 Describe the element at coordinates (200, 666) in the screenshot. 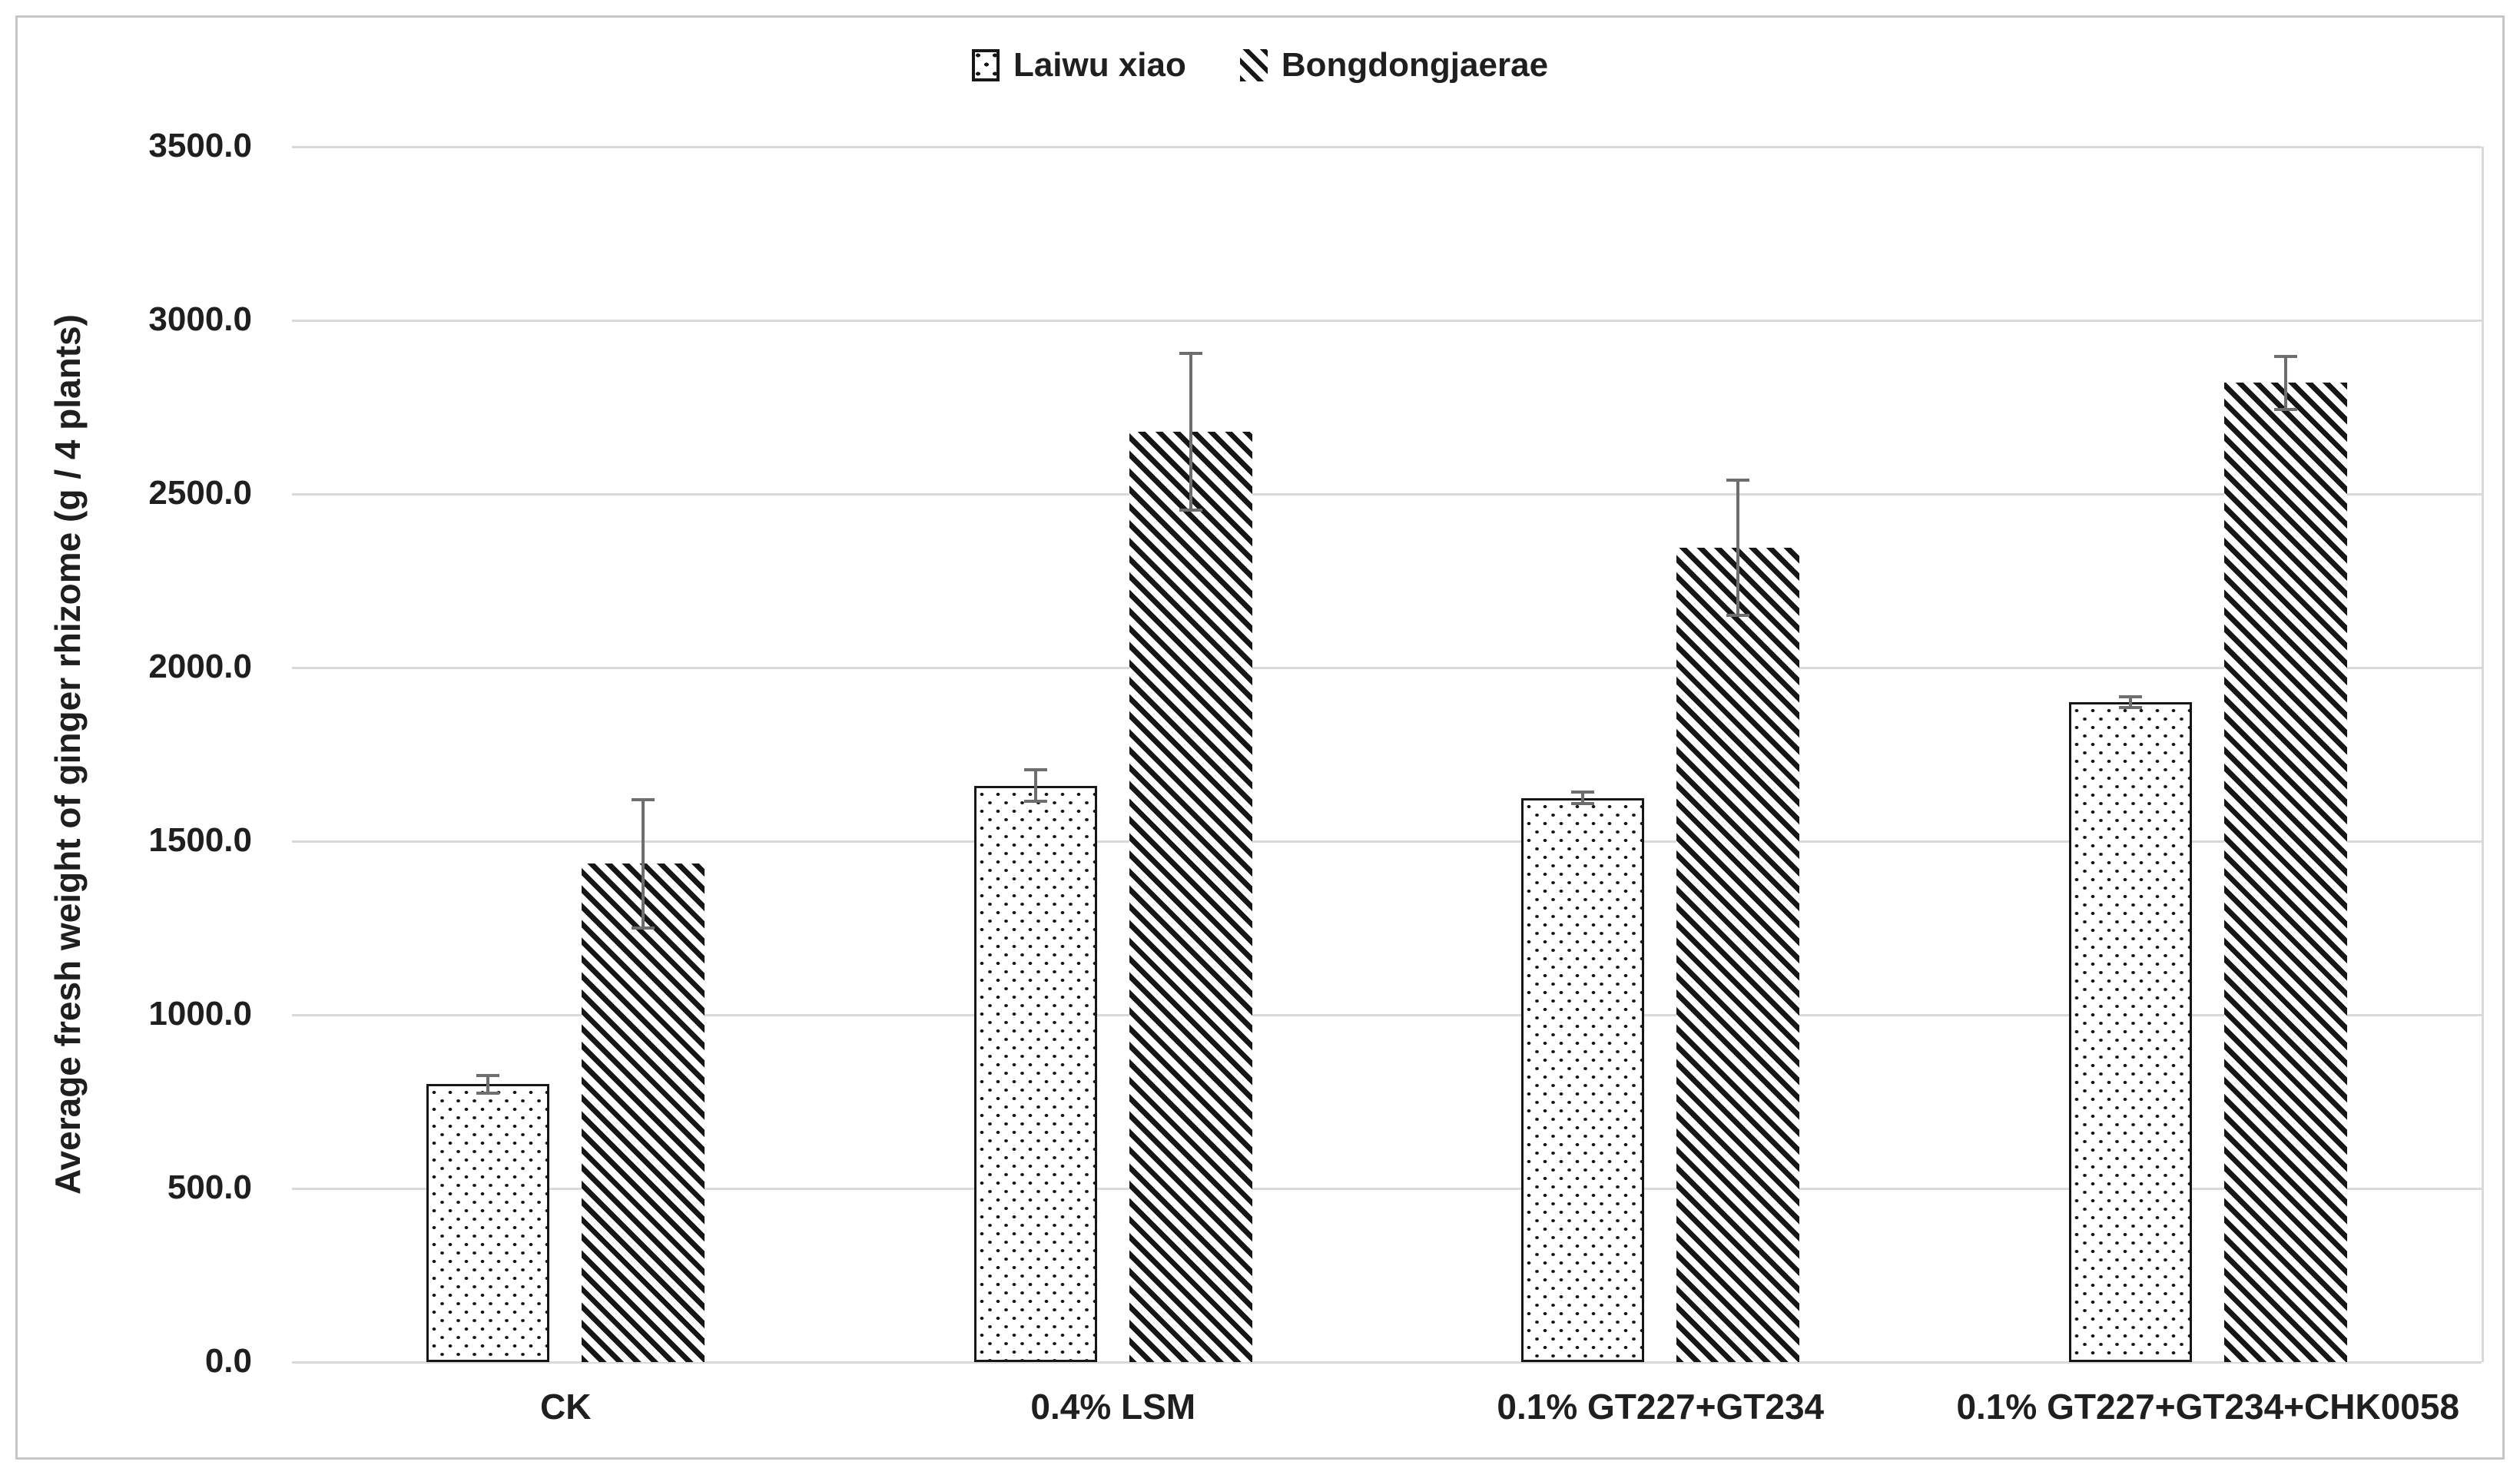

I see `y-axis-tick-label: 2000.0` at that location.